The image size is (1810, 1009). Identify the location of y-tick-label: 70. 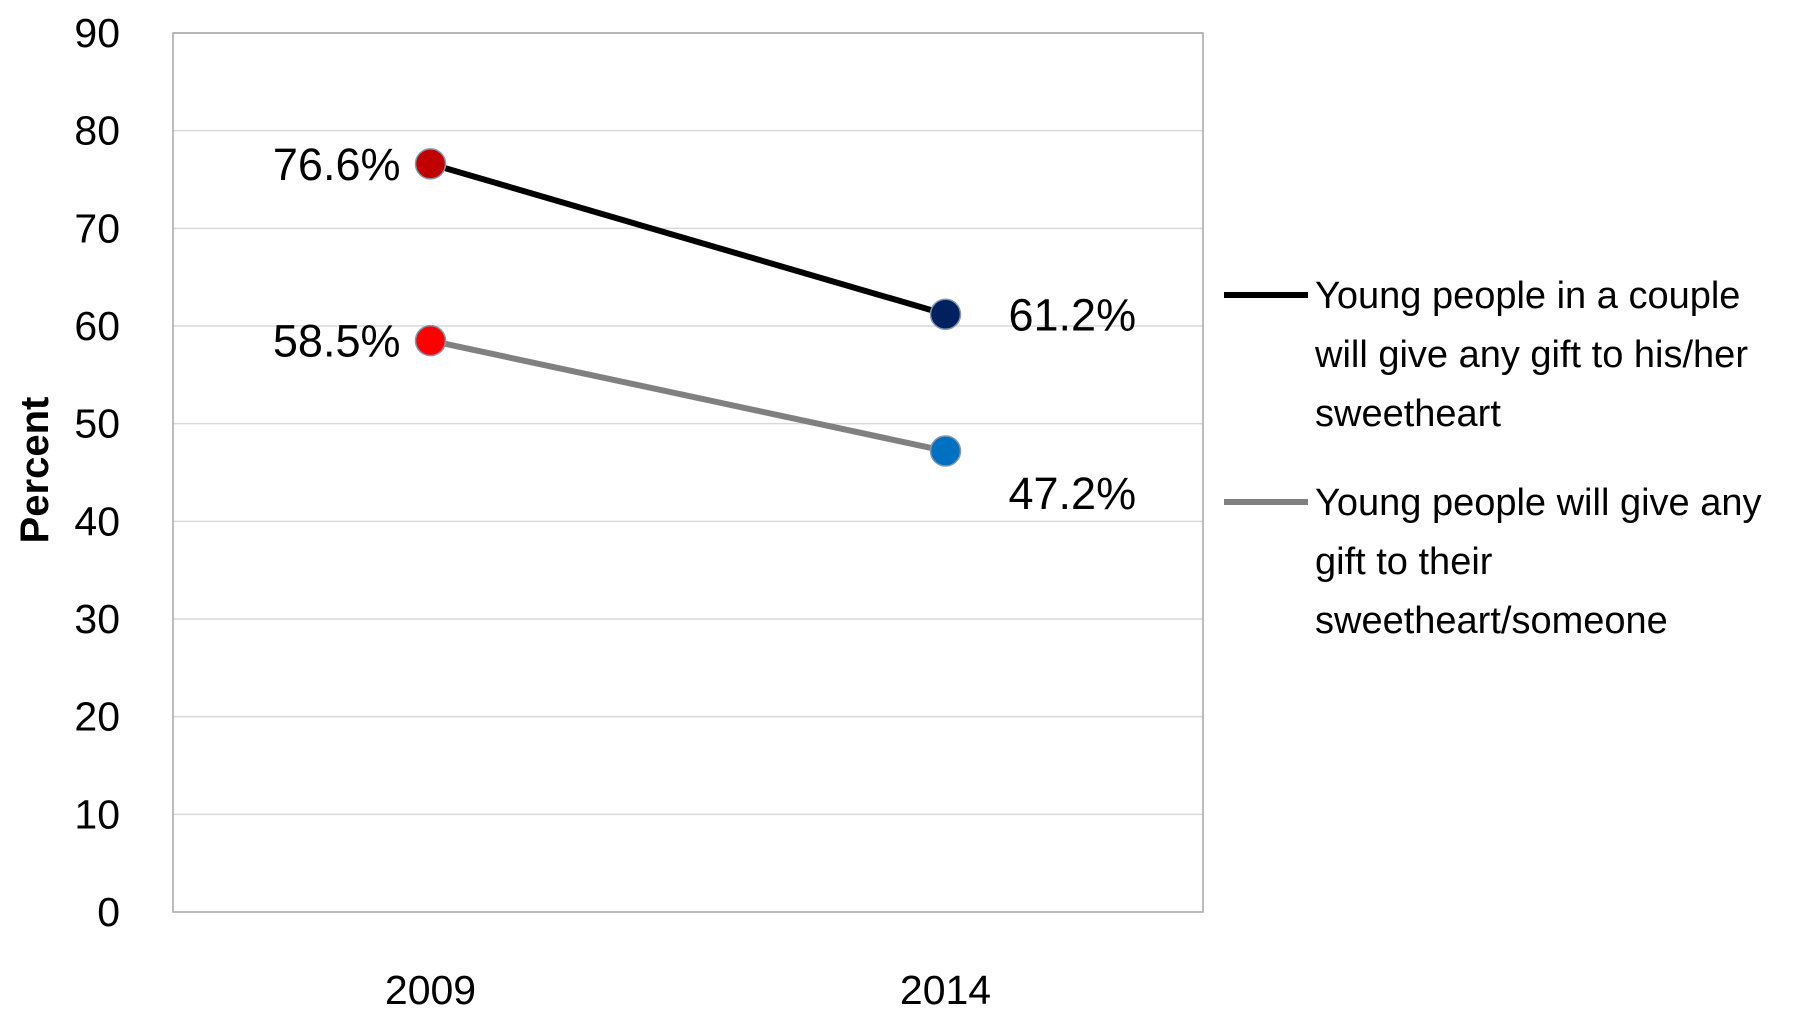
(97, 228).